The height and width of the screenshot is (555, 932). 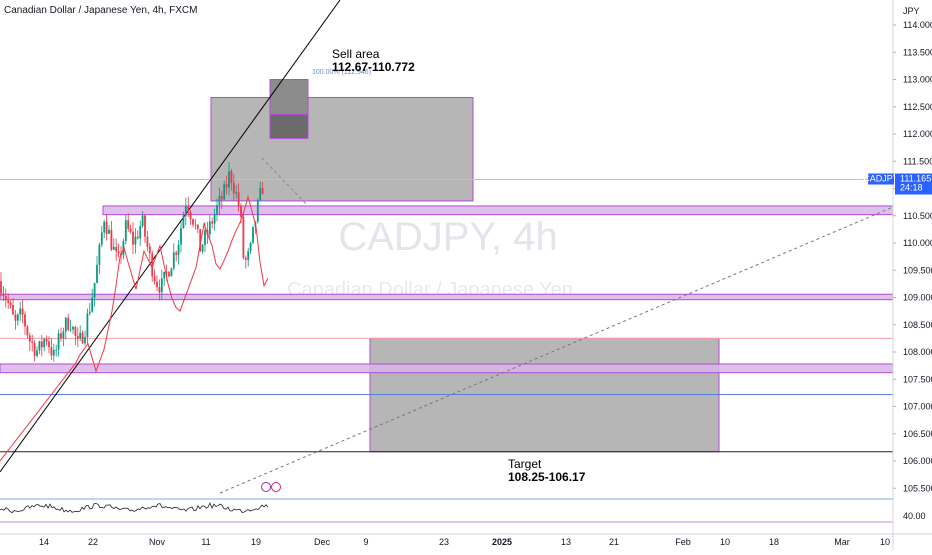 What do you see at coordinates (544, 395) in the screenshot?
I see `target-area-zone` at bounding box center [544, 395].